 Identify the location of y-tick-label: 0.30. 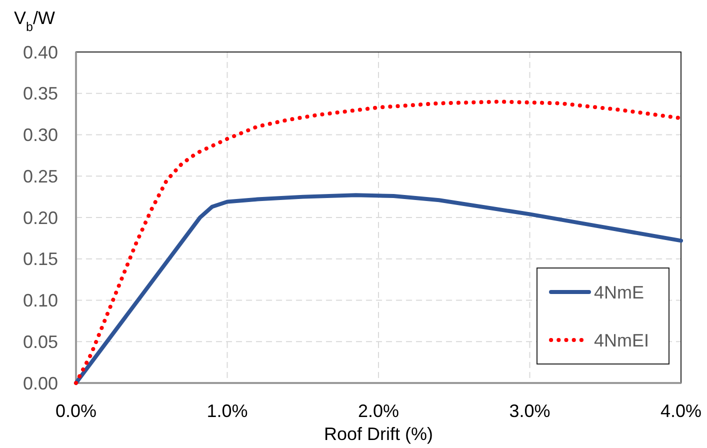
(40, 135).